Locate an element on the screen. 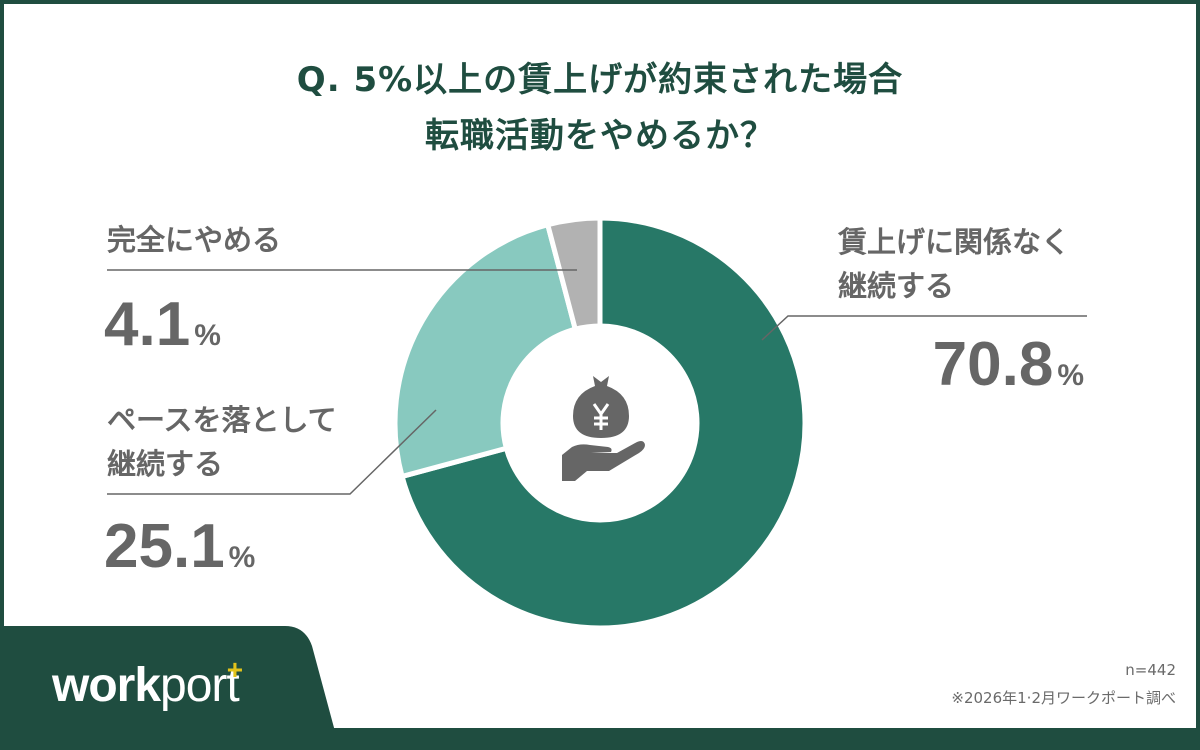 The width and height of the screenshot is (1200, 750). title-line-1: Q. 5%以上の賃上げが約束された場合 is located at coordinates (600, 80).